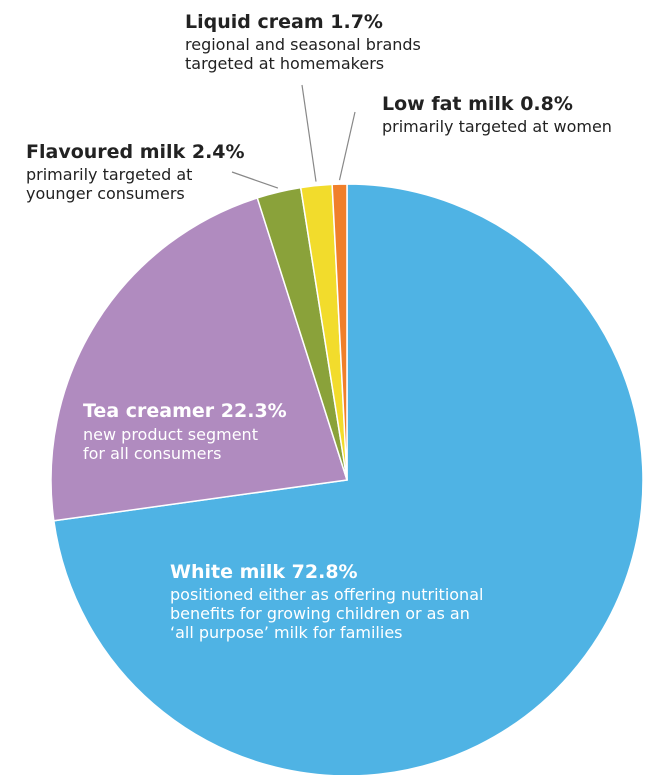 This screenshot has width=652, height=775. I want to click on leader-lines, so click(293, 136).